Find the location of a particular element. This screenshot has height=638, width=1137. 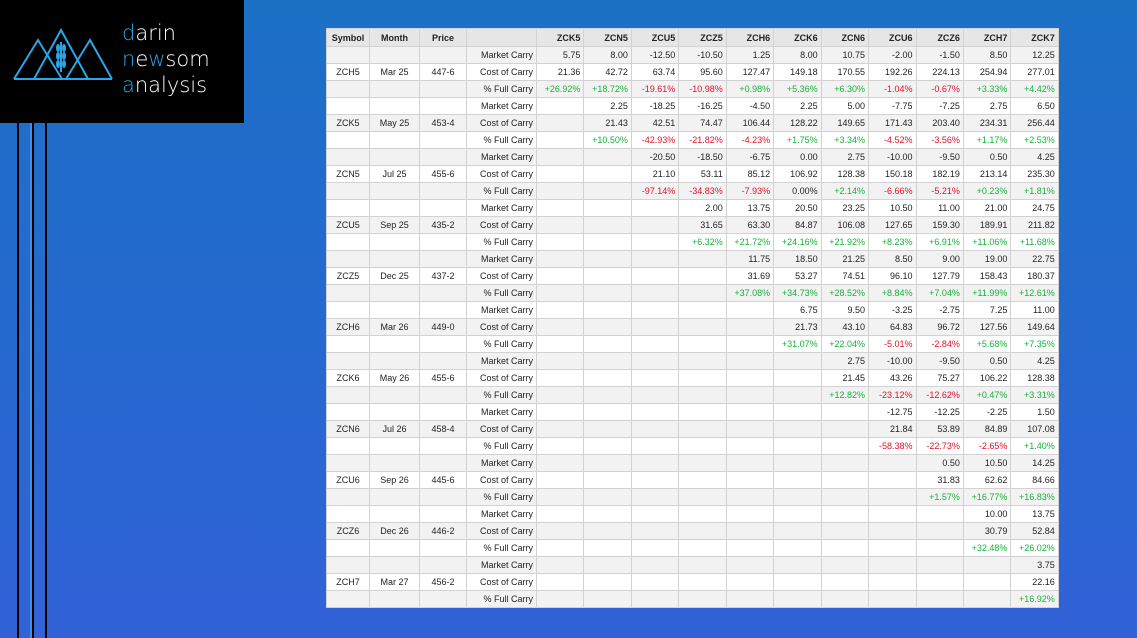

market-value-cell: 8.50 is located at coordinates (892, 259).